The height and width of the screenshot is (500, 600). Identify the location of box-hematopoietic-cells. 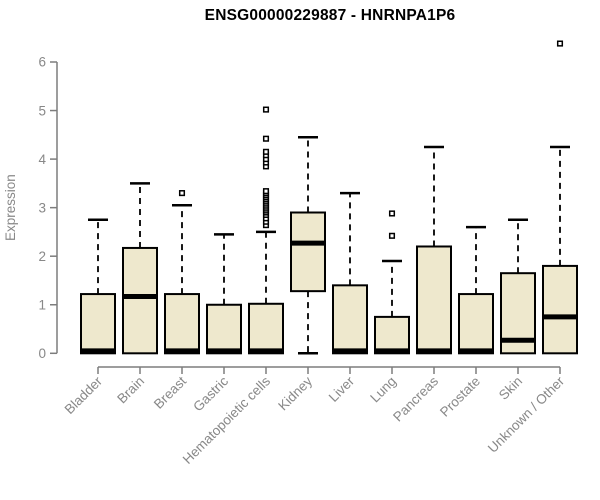
(266, 328).